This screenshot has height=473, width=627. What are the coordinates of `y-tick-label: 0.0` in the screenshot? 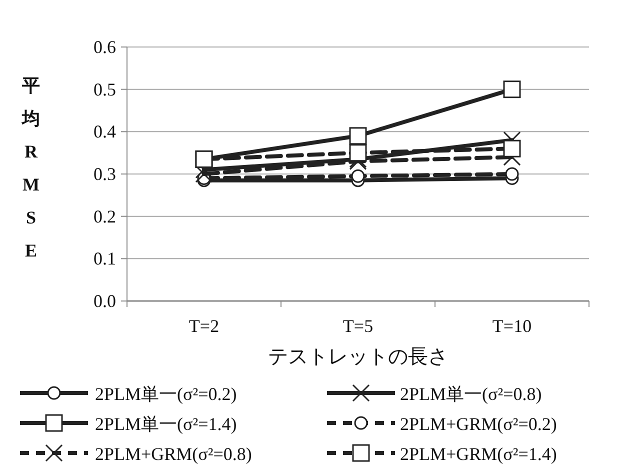 It's located at (105, 301).